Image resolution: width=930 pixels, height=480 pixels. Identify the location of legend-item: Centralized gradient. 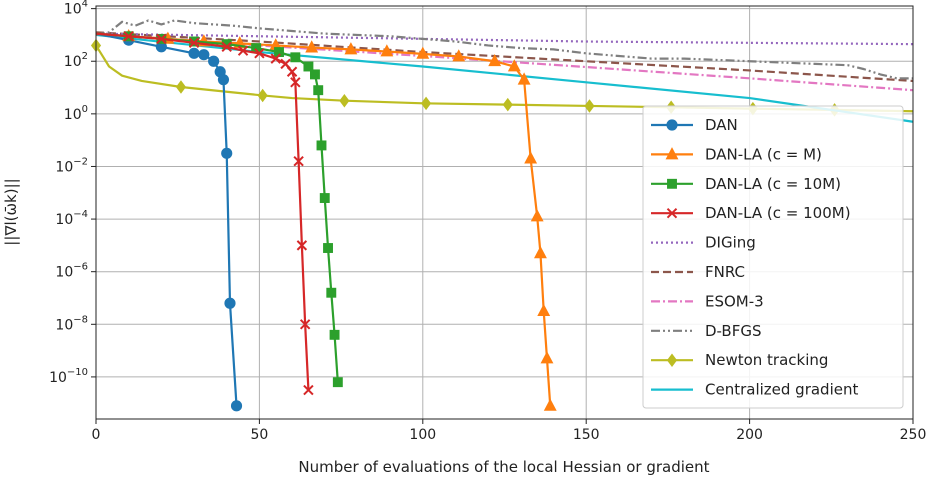
(754, 390).